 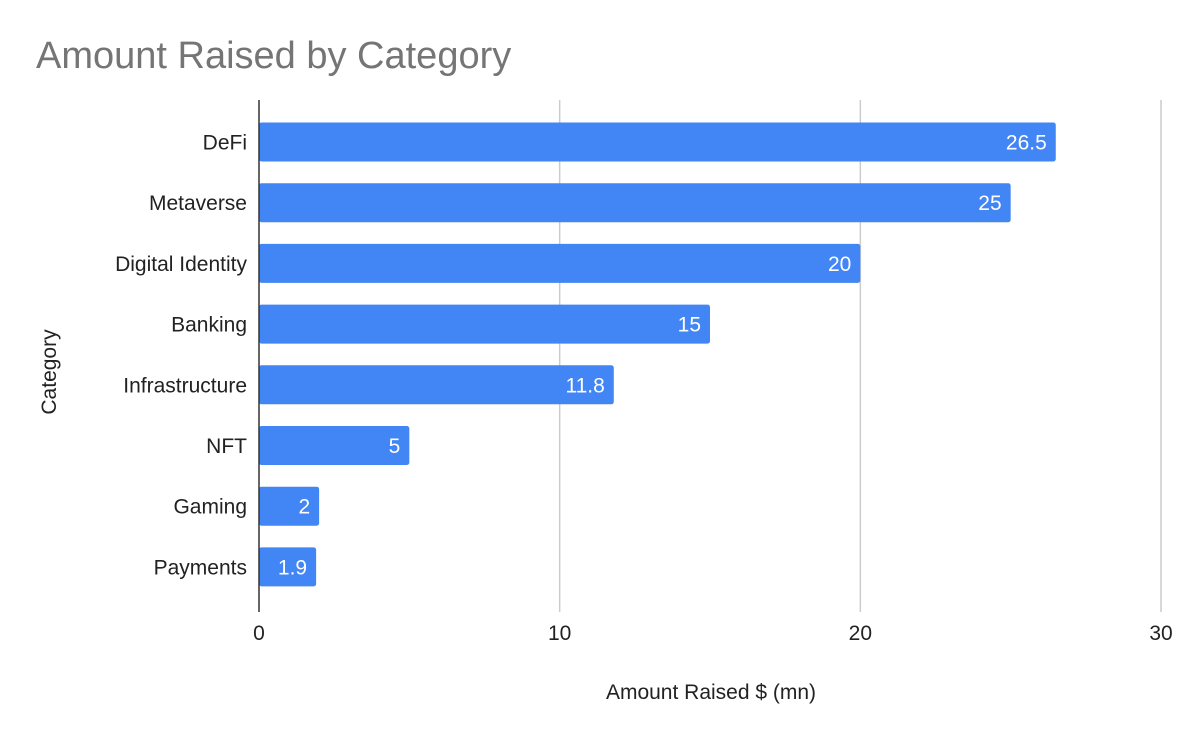 I want to click on data-label: 1.9, so click(x=292, y=567).